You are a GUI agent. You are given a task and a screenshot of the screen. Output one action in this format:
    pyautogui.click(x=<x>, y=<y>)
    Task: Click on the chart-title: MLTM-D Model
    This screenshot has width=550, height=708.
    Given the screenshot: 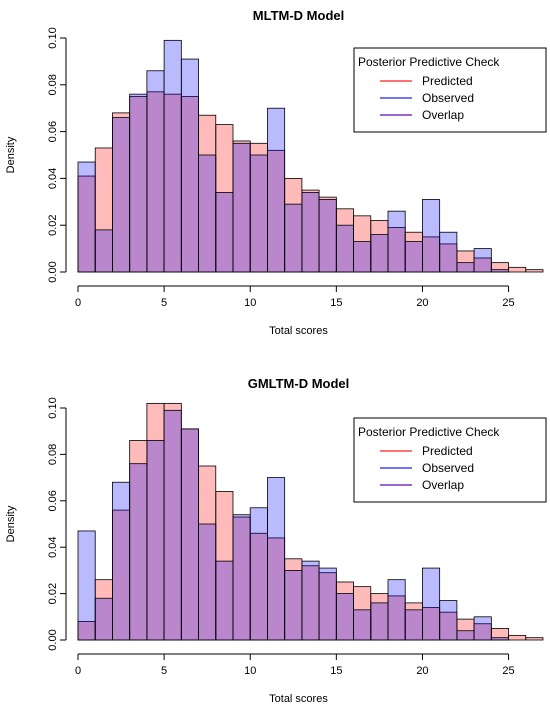 What is the action you would take?
    pyautogui.click(x=298, y=15)
    